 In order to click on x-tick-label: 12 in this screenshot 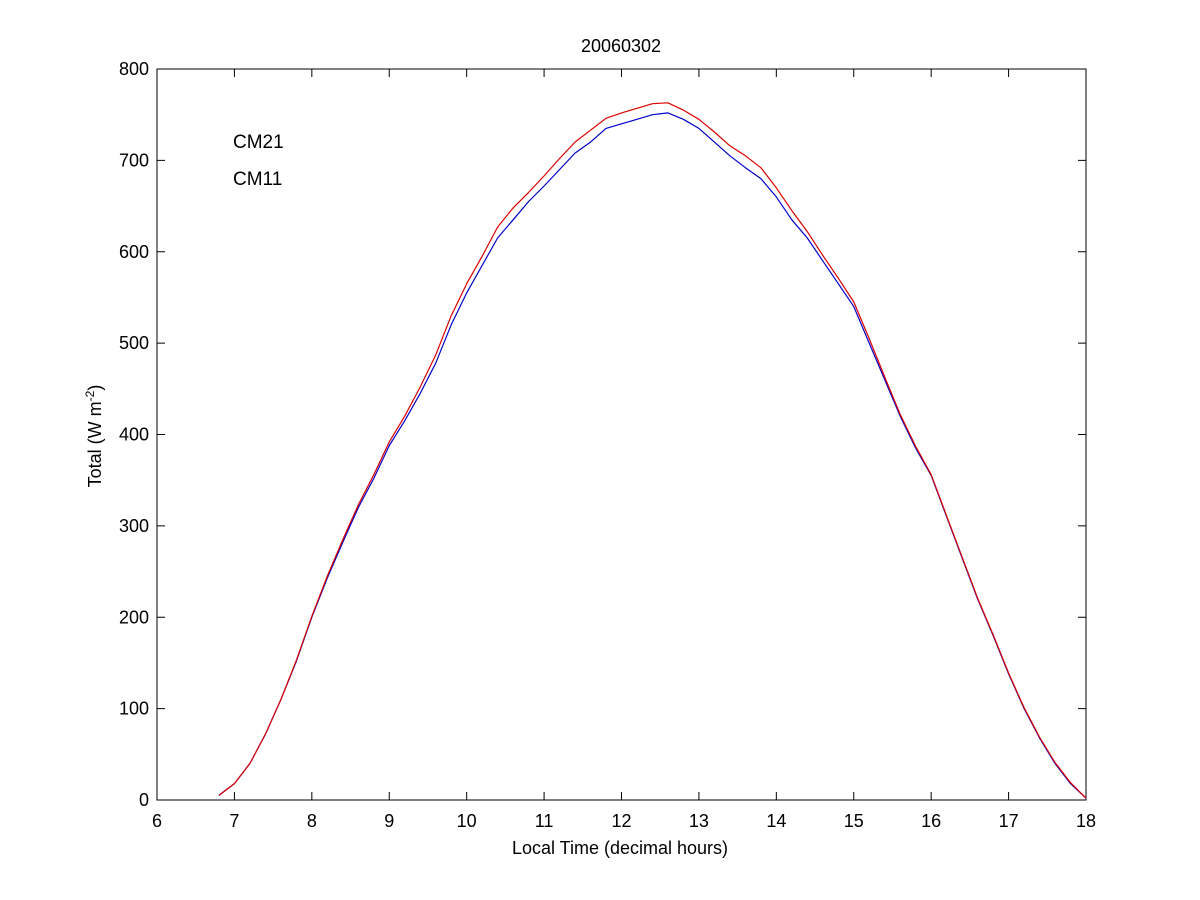, I will do `click(621, 821)`.